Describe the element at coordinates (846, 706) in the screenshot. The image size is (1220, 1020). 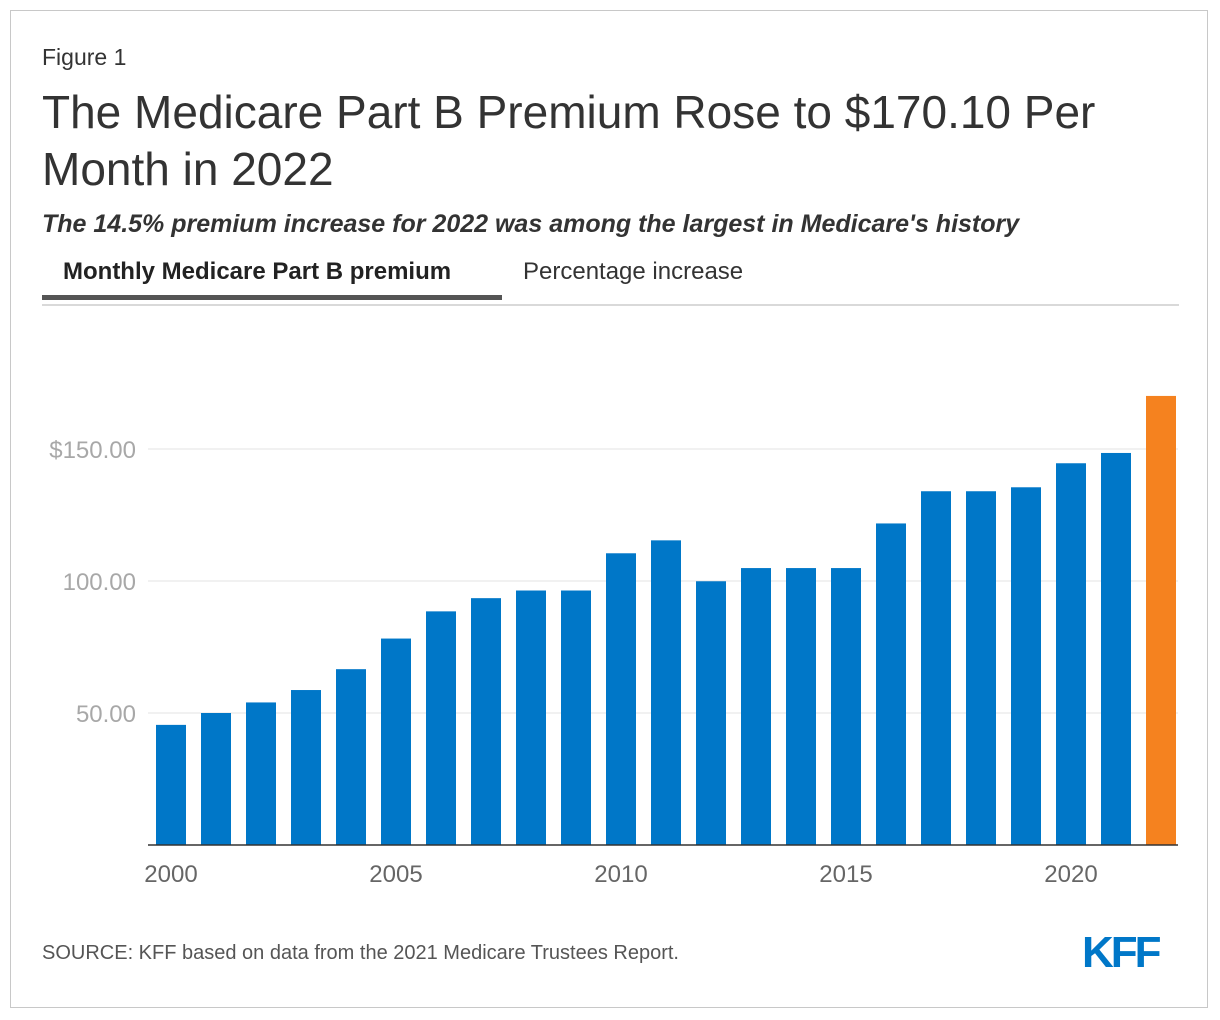
I see `bar-2015` at that location.